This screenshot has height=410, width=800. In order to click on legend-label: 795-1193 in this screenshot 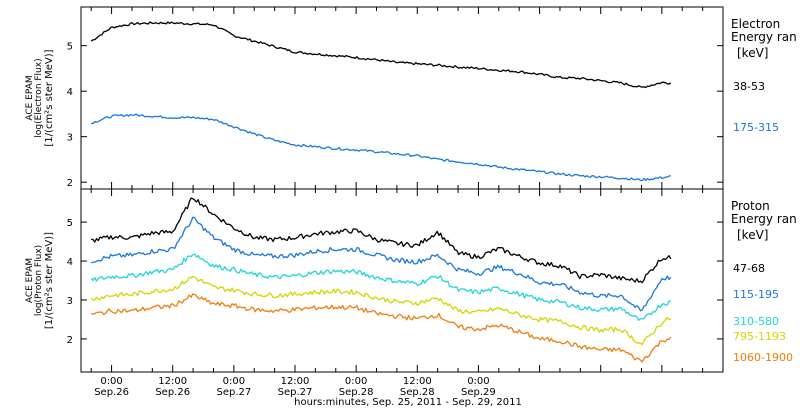, I will do `click(759, 336)`.